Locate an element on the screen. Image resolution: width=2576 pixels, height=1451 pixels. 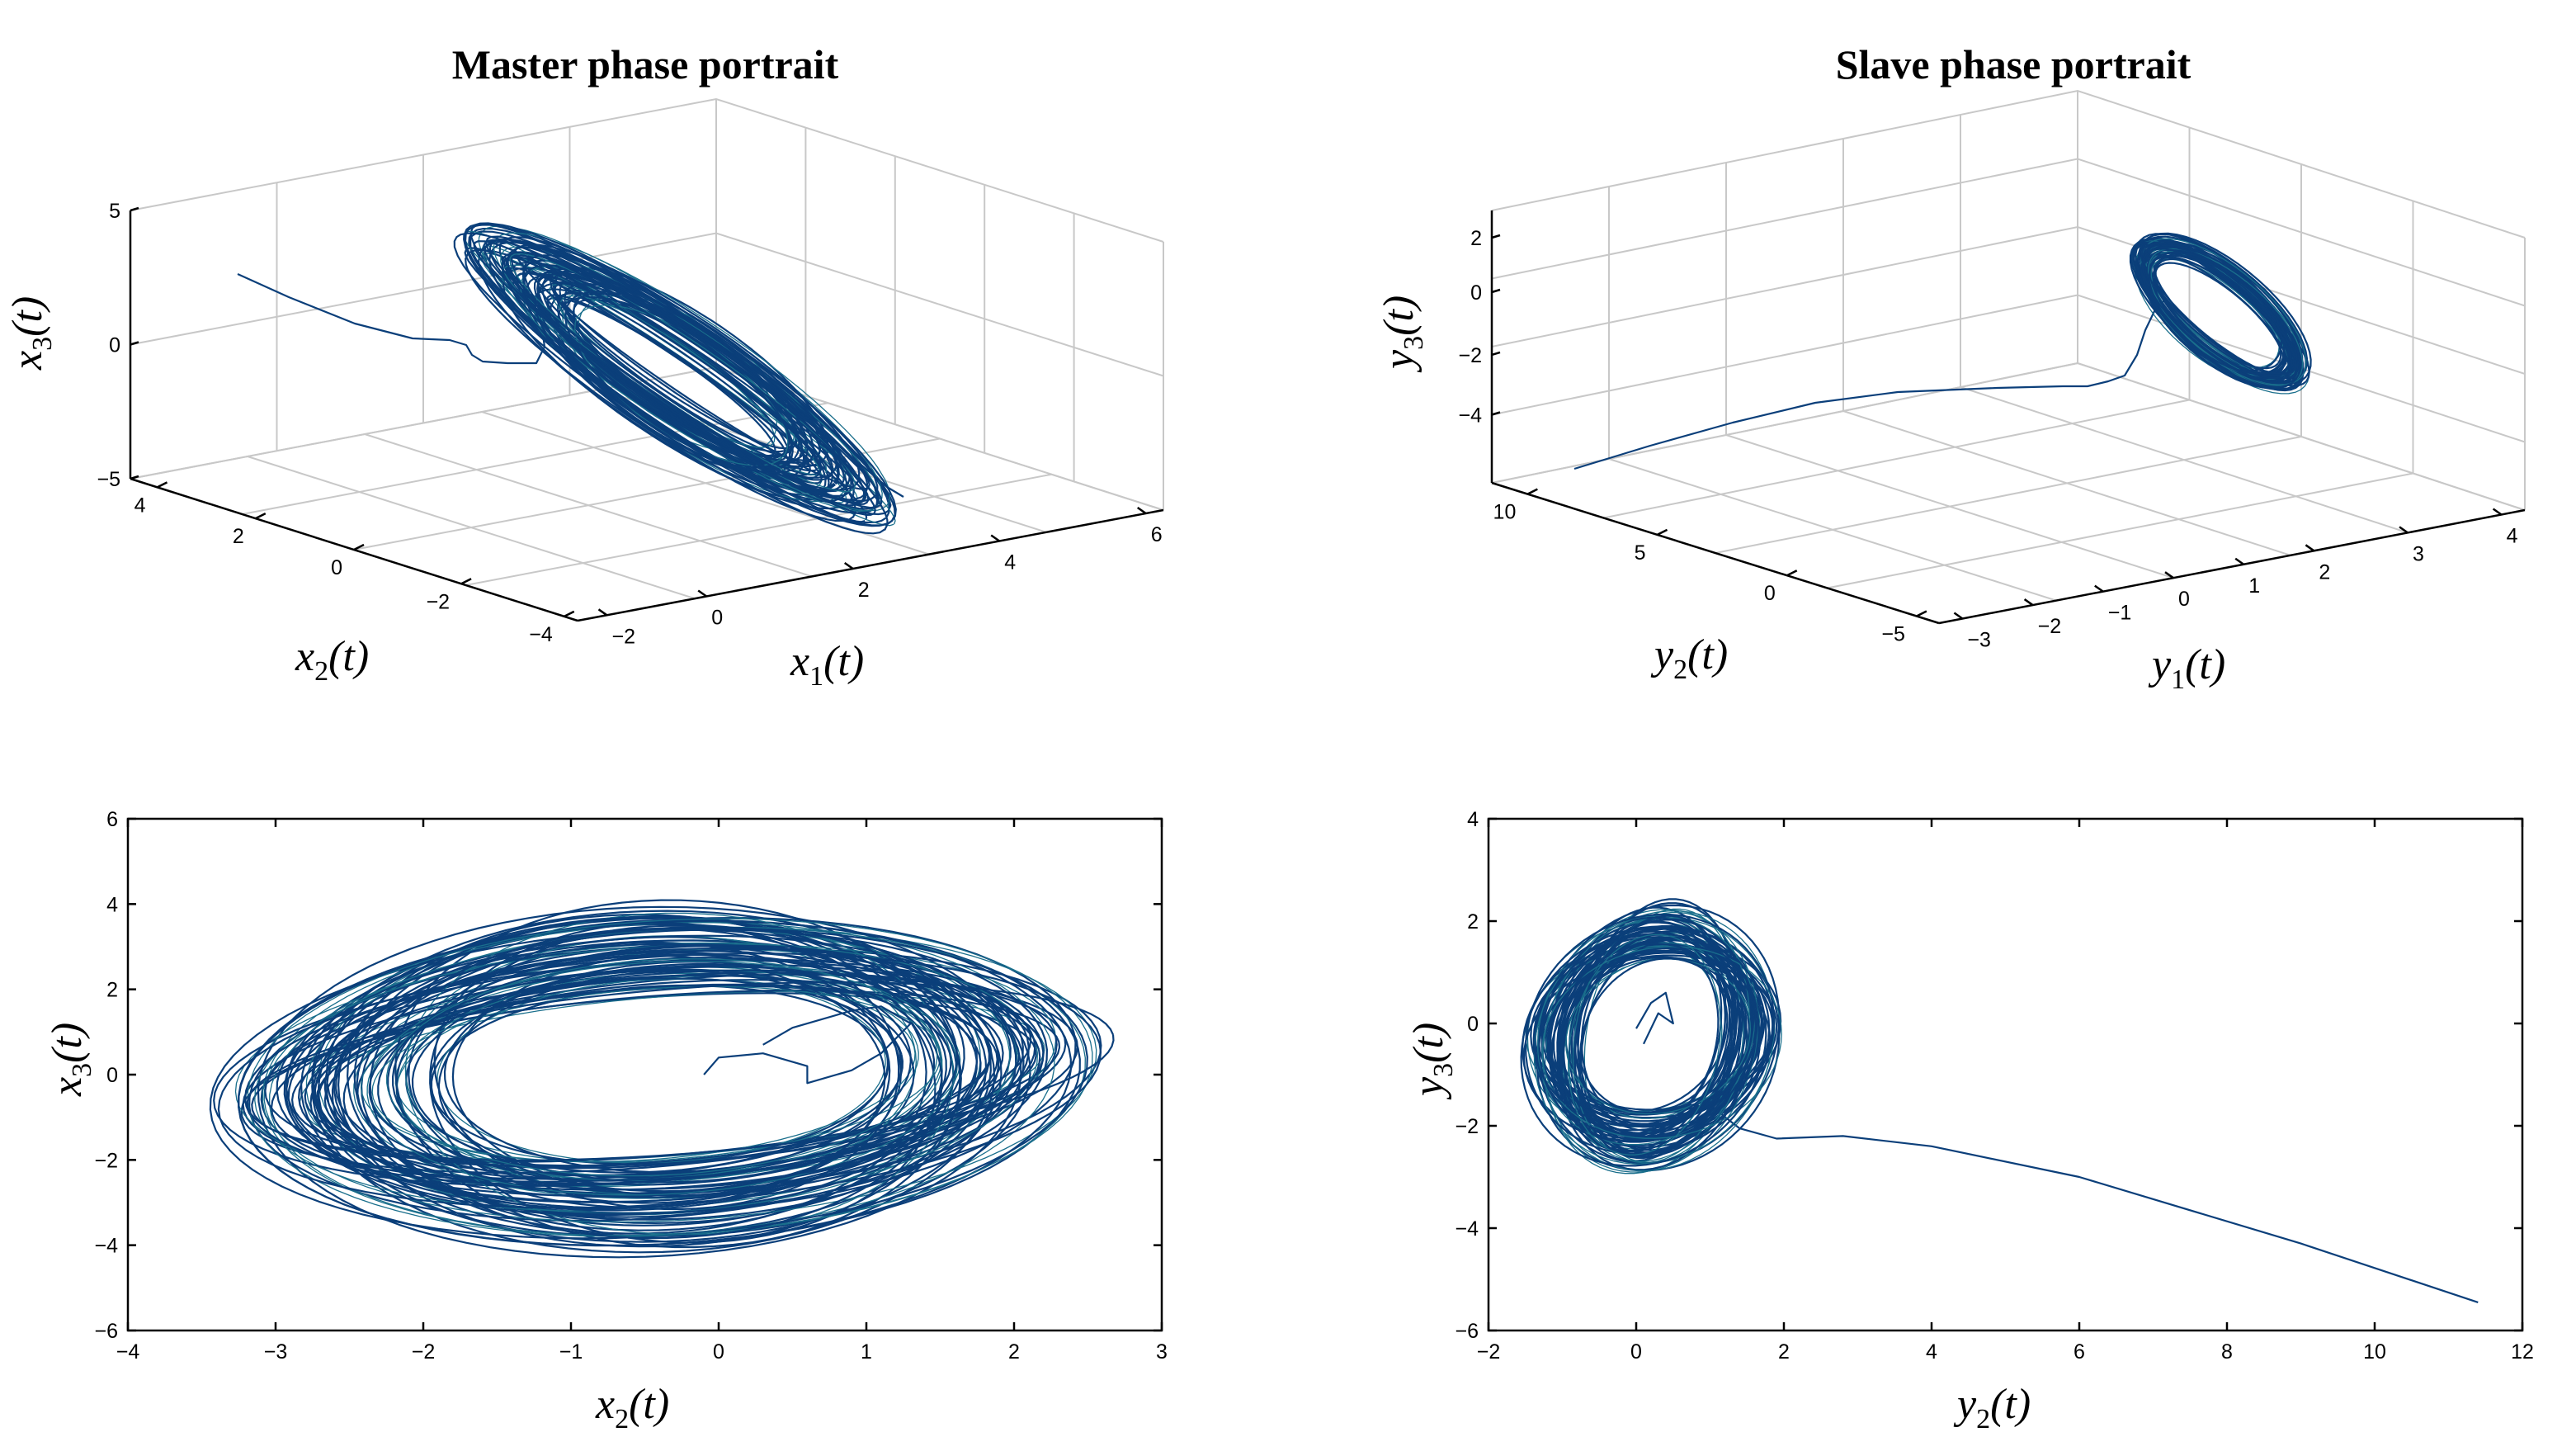
master-3d-ticks: 5 0 −5 4 2 0 −2 −4 −2 0 2 4 6 is located at coordinates (629, 424).